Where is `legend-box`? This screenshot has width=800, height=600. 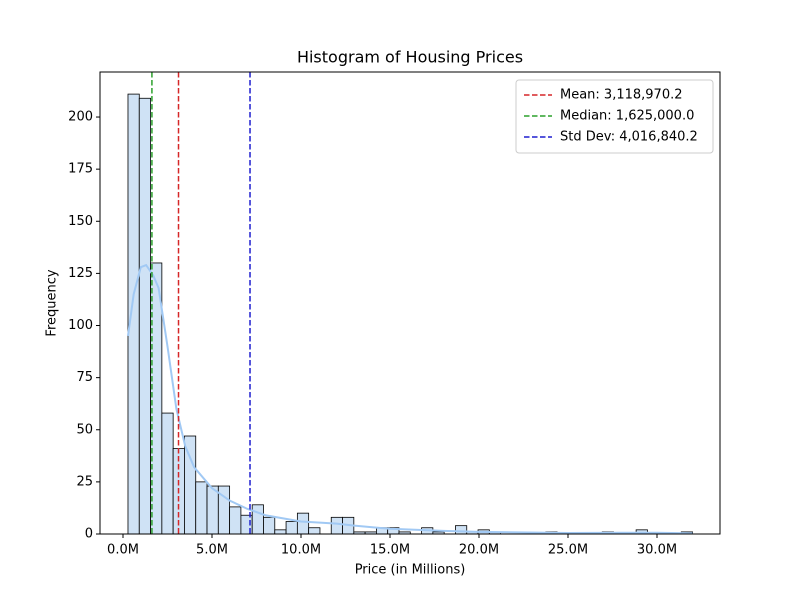
legend-box is located at coordinates (614, 116).